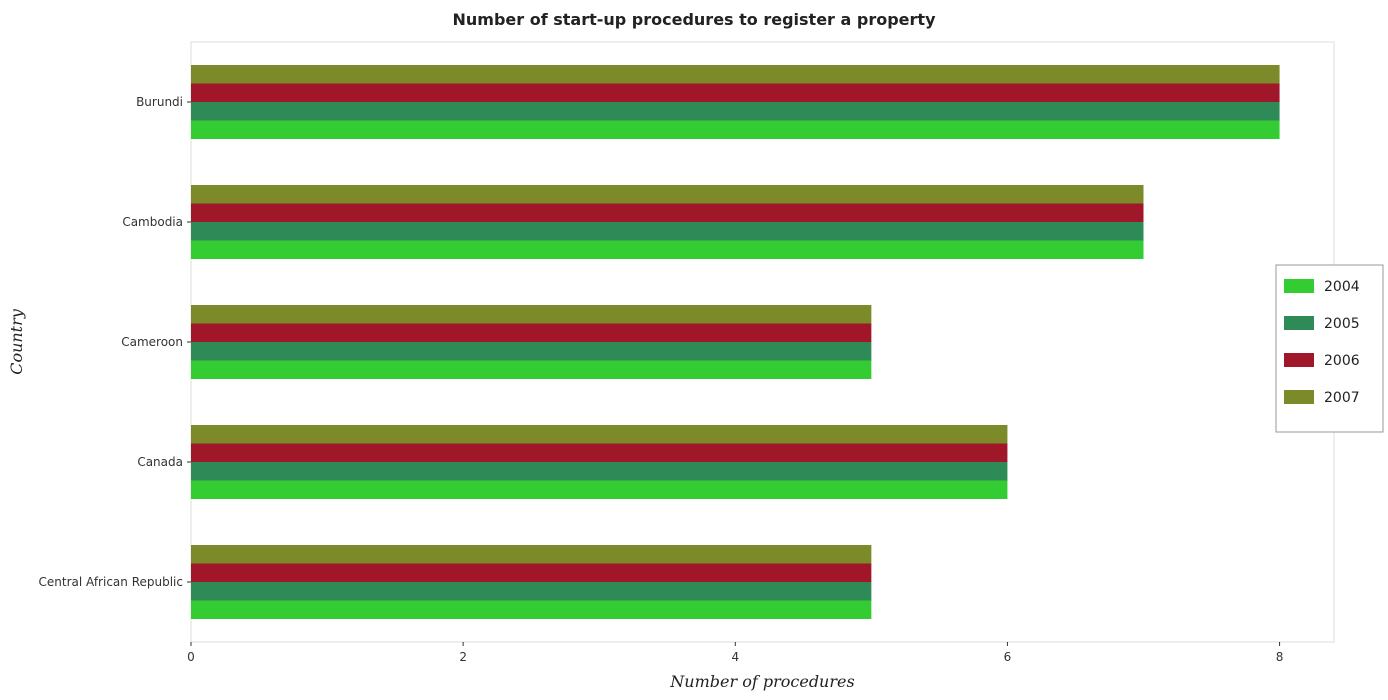  I want to click on bar-canada-2005, so click(599, 471).